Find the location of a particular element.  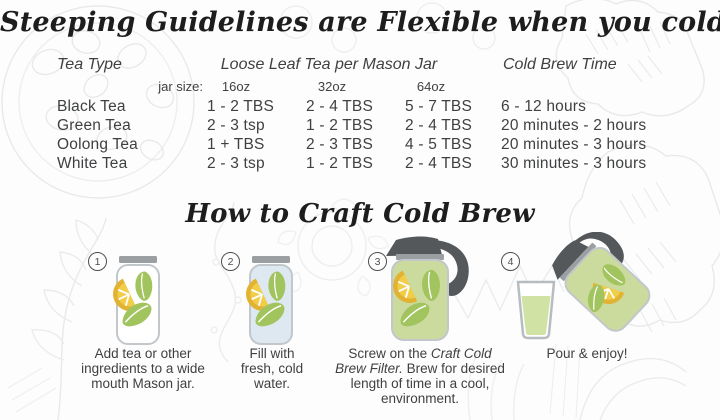

step-number: 1 is located at coordinates (97, 261).